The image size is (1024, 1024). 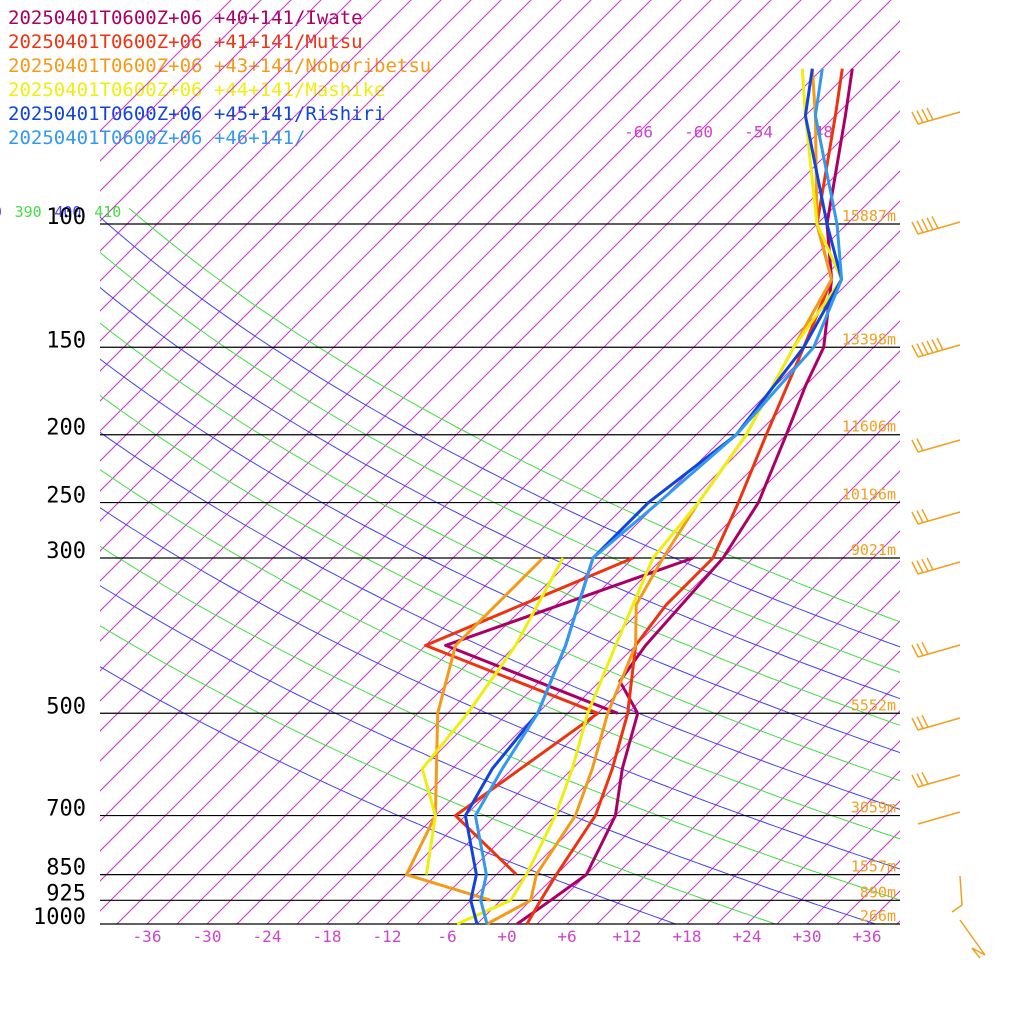 I want to click on theta-e-label: 400, so click(x=67, y=212).